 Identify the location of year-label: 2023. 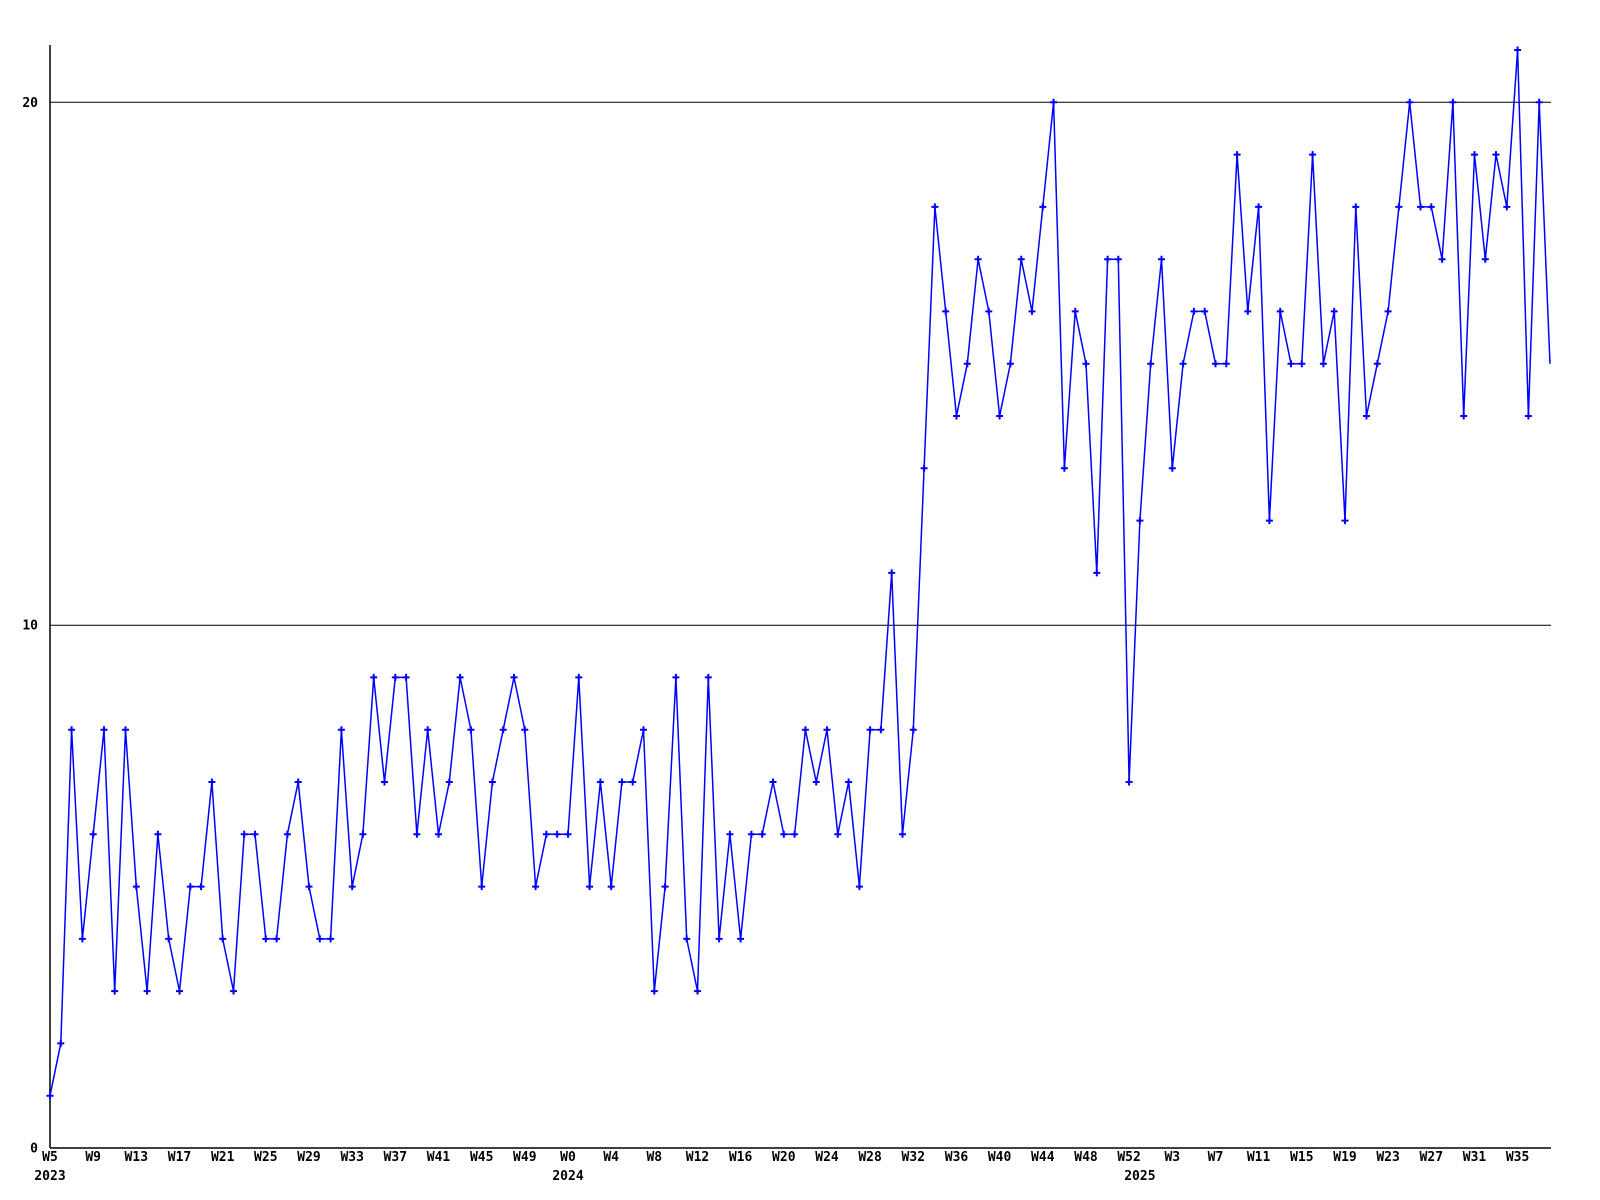
(49, 1176).